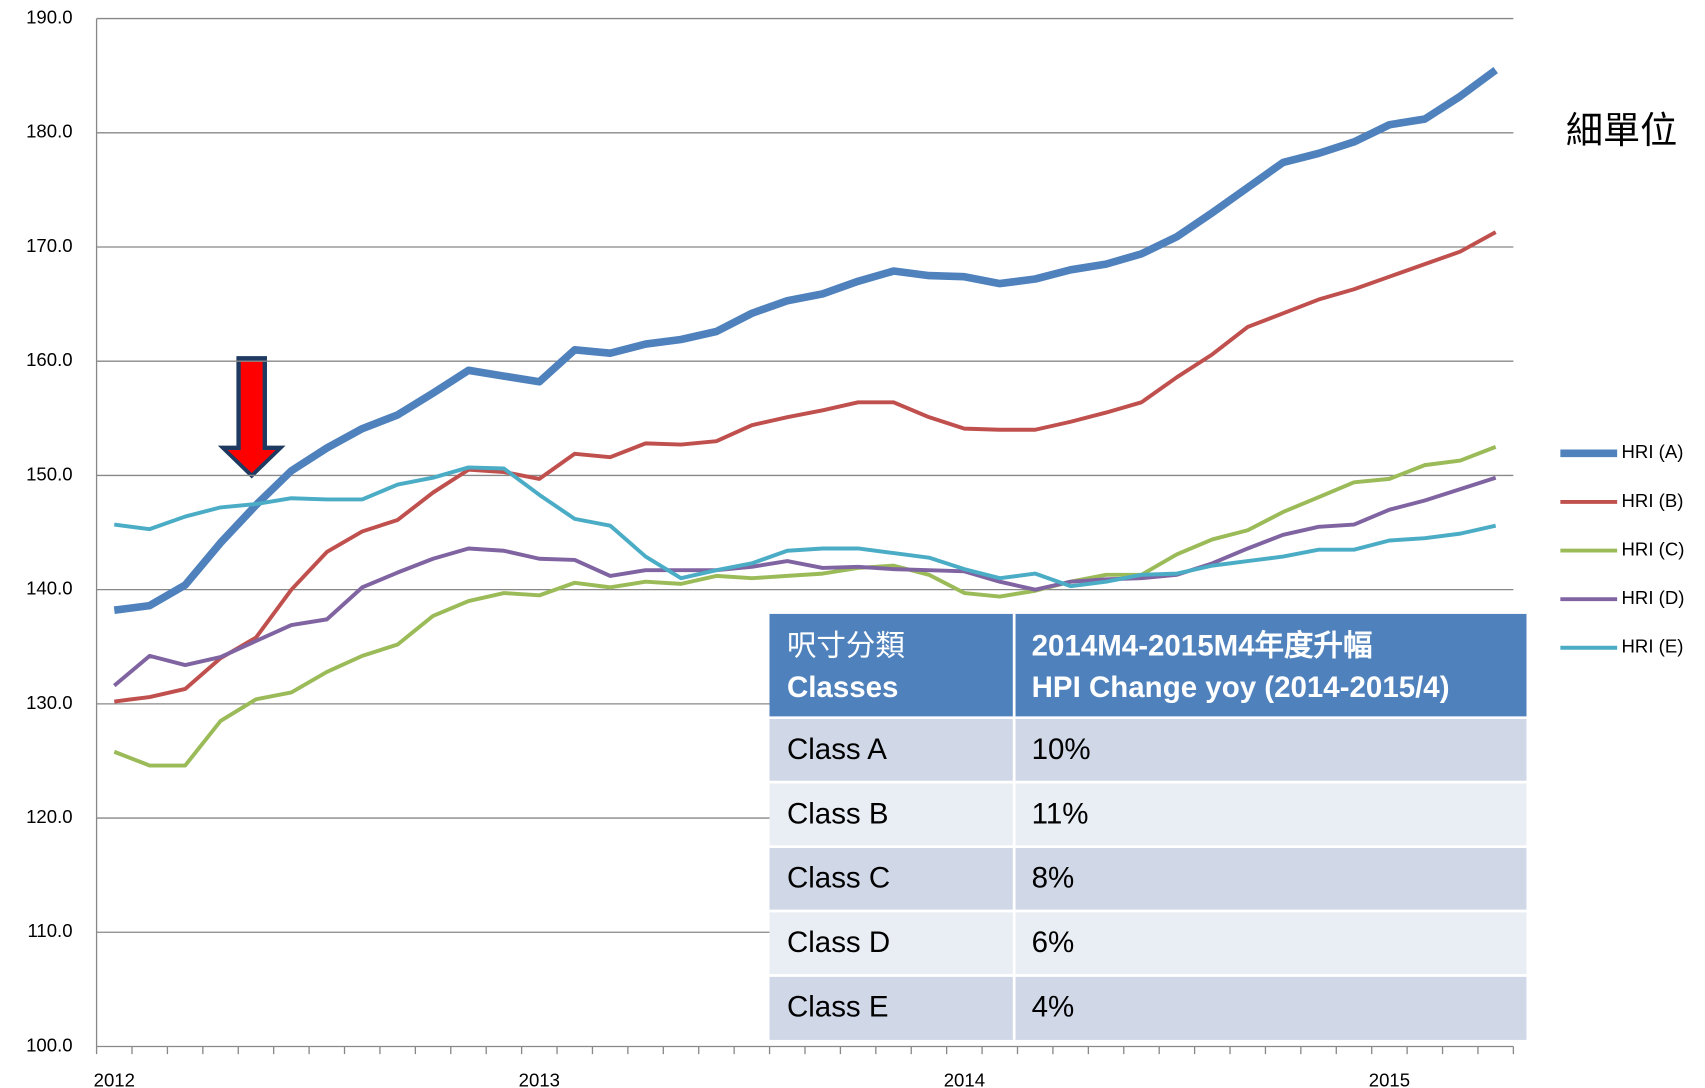 Image resolution: width=1705 pixels, height=1088 pixels. I want to click on table-cell: Class B, so click(838, 813).